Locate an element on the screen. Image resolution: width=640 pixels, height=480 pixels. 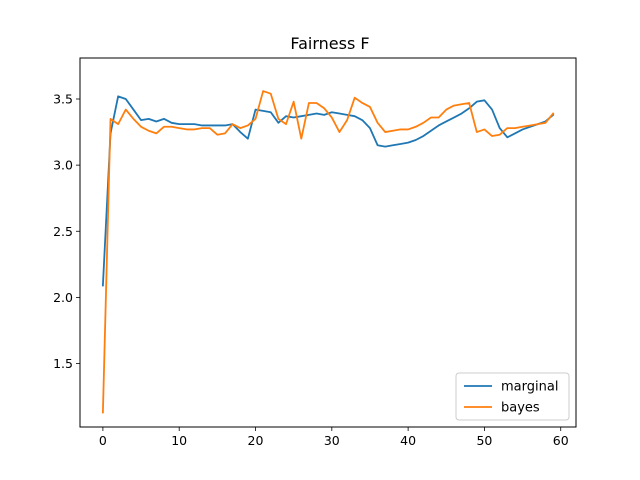
legend-box is located at coordinates (512, 396).